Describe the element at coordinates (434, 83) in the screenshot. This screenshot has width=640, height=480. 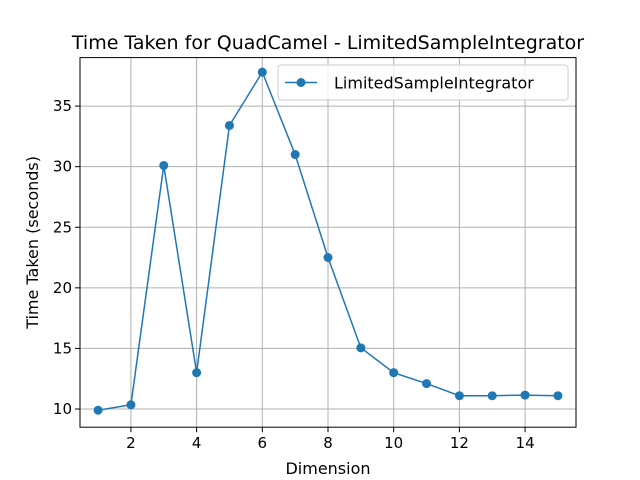
I see `legend-label: LimitedSampleIntegrator` at that location.